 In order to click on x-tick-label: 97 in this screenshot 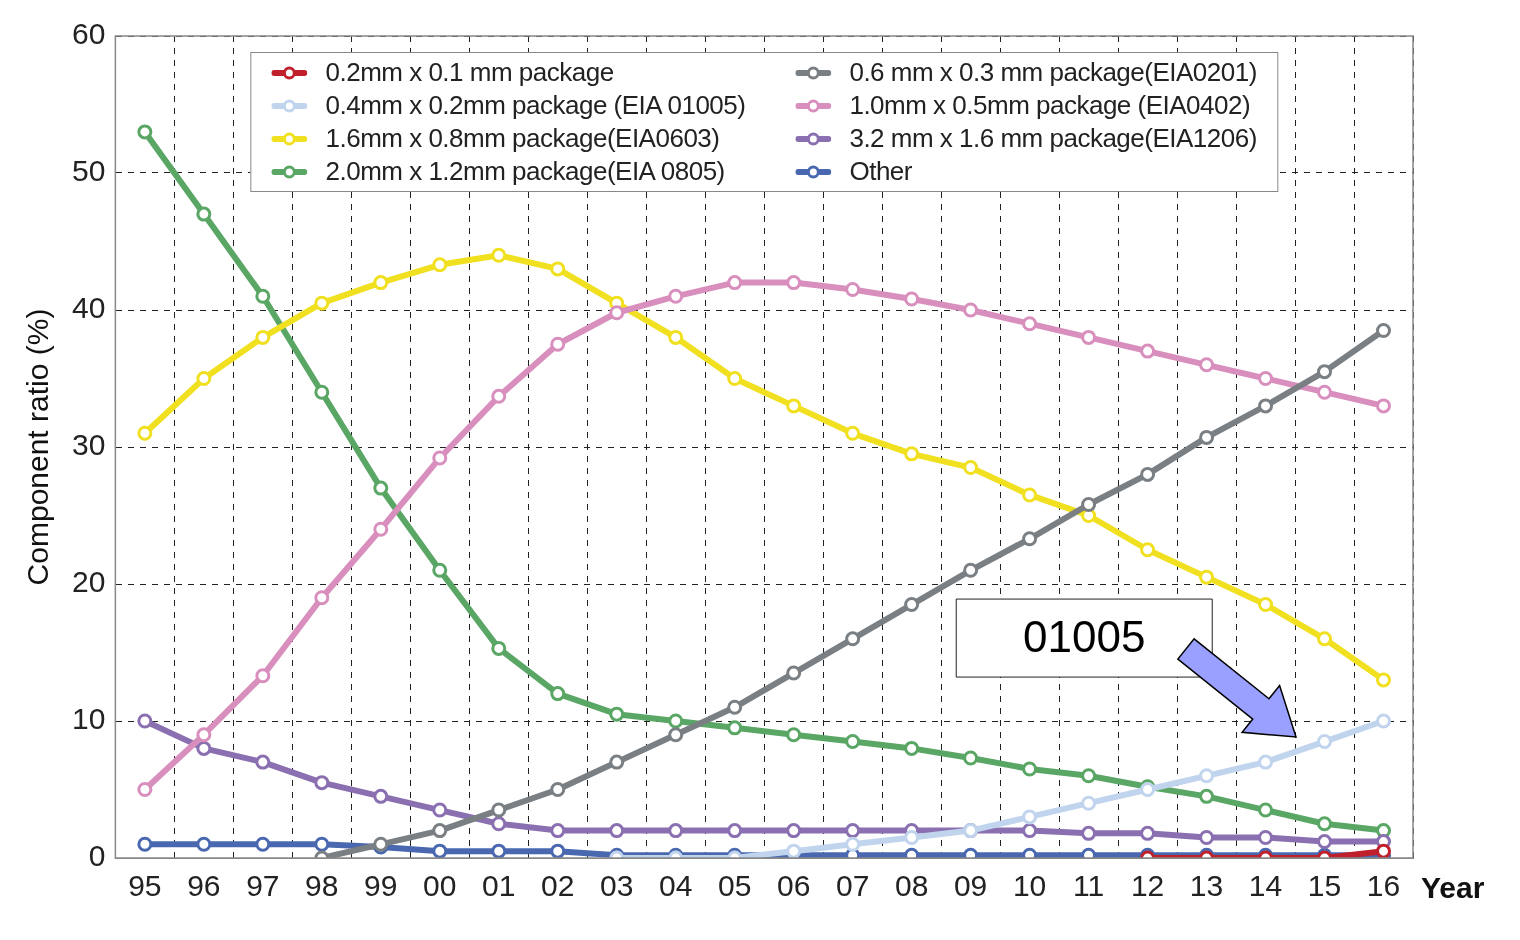, I will do `click(263, 886)`.